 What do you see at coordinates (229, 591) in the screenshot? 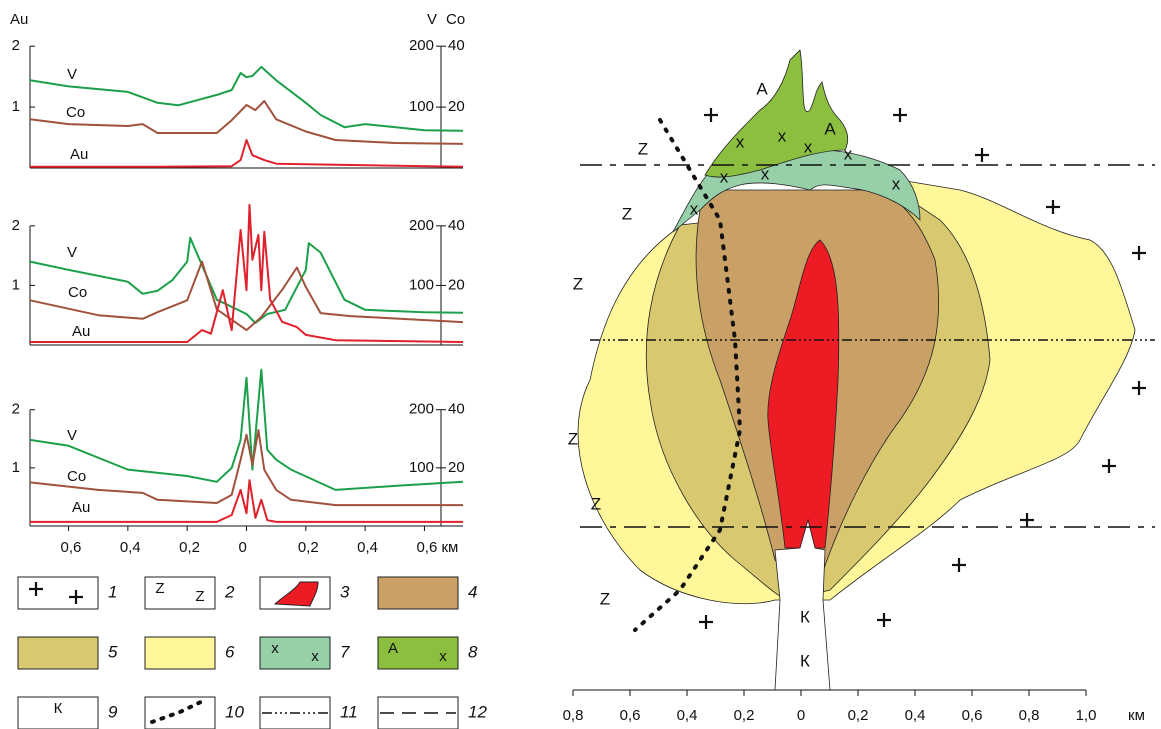
I see `legend-number: 2` at bounding box center [229, 591].